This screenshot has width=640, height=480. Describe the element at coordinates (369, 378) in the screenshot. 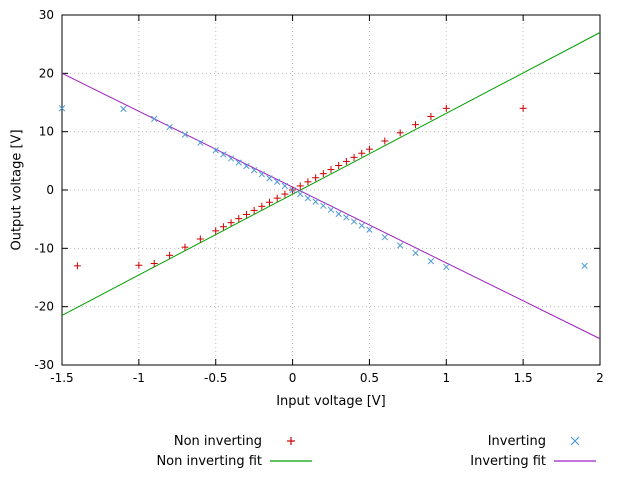

I see `svg-text: 0.5` at that location.